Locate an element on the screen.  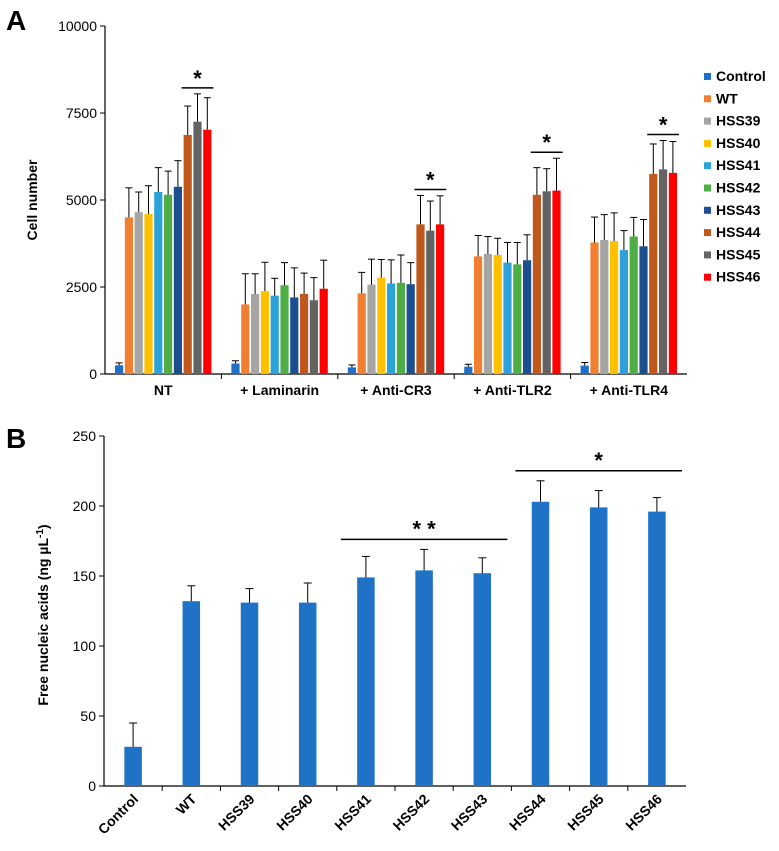
chart-a-category-label: + Laminarin is located at coordinates (279, 390).